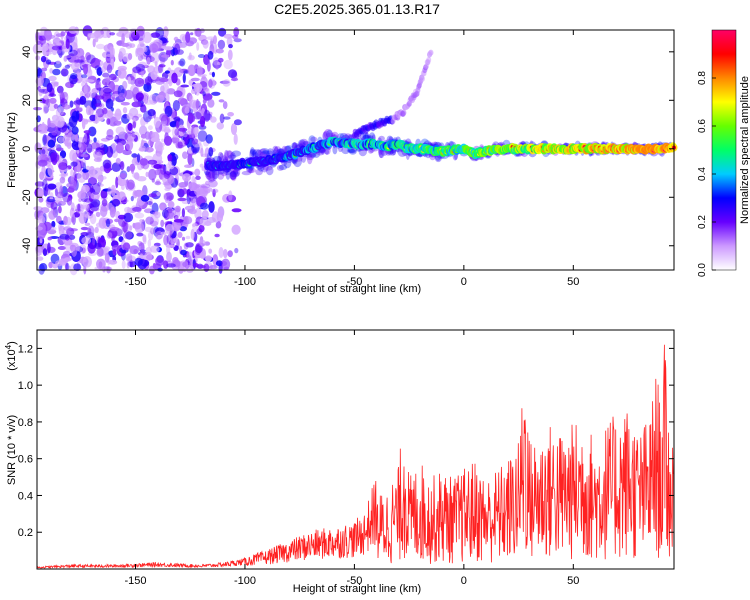 Image resolution: width=750 pixels, height=600 pixels. Describe the element at coordinates (724, 150) in the screenshot. I see `colorbar-gradient` at that location.